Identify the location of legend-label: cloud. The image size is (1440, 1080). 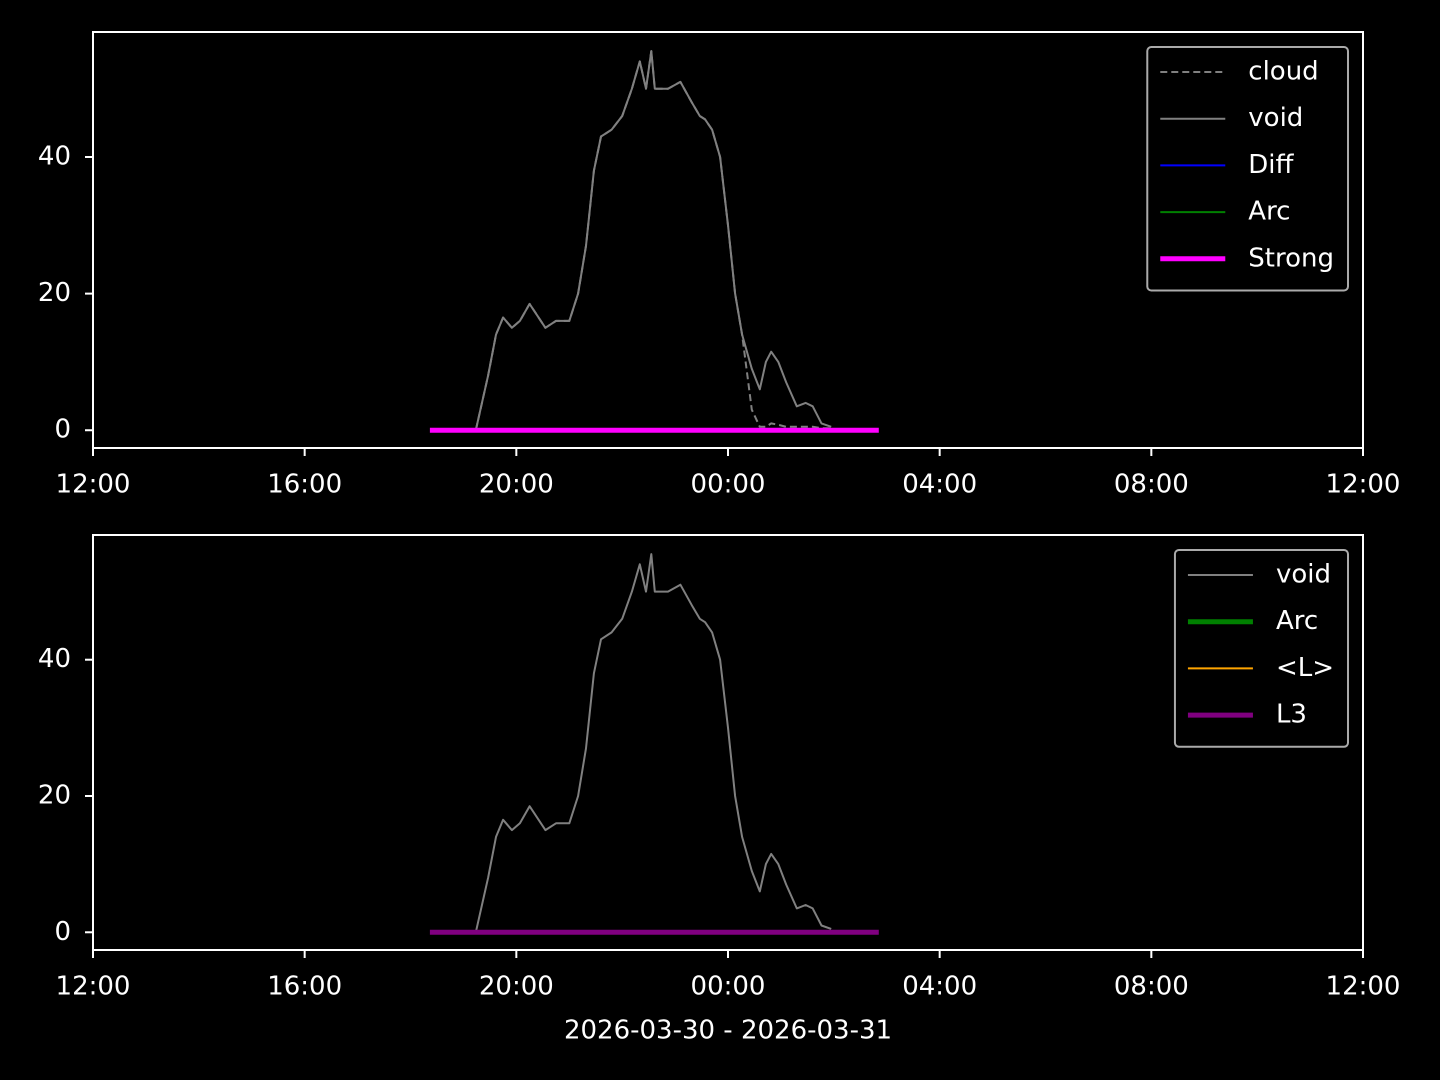
(1283, 72).